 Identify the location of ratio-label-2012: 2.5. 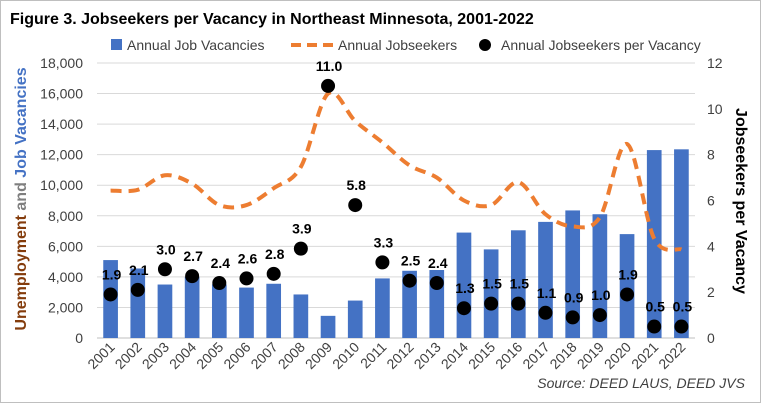
(411, 261).